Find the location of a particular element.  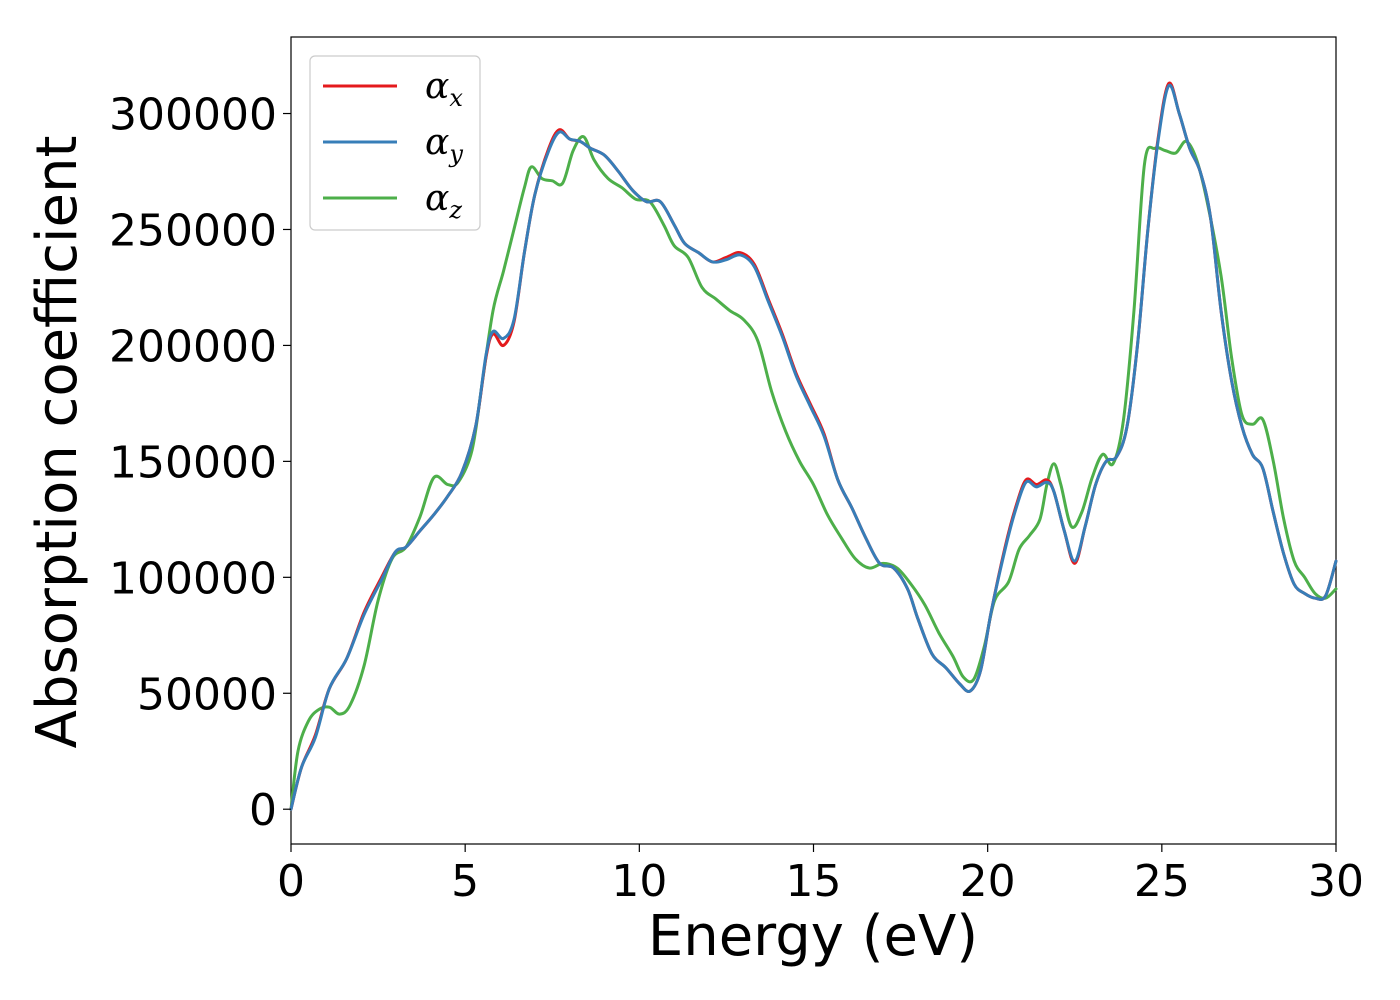

x-tick-label: 25 is located at coordinates (1162, 881).